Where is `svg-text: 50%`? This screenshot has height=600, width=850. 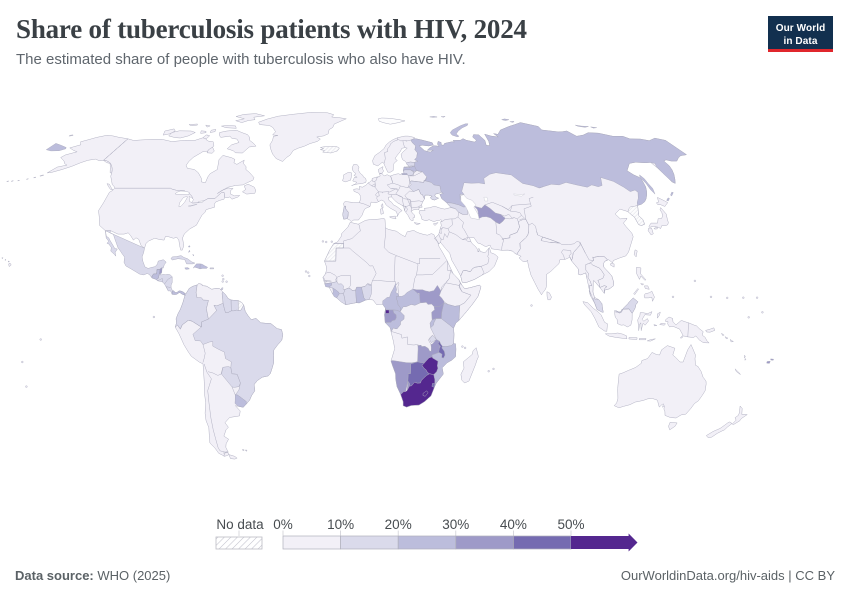
svg-text: 50% is located at coordinates (570, 524).